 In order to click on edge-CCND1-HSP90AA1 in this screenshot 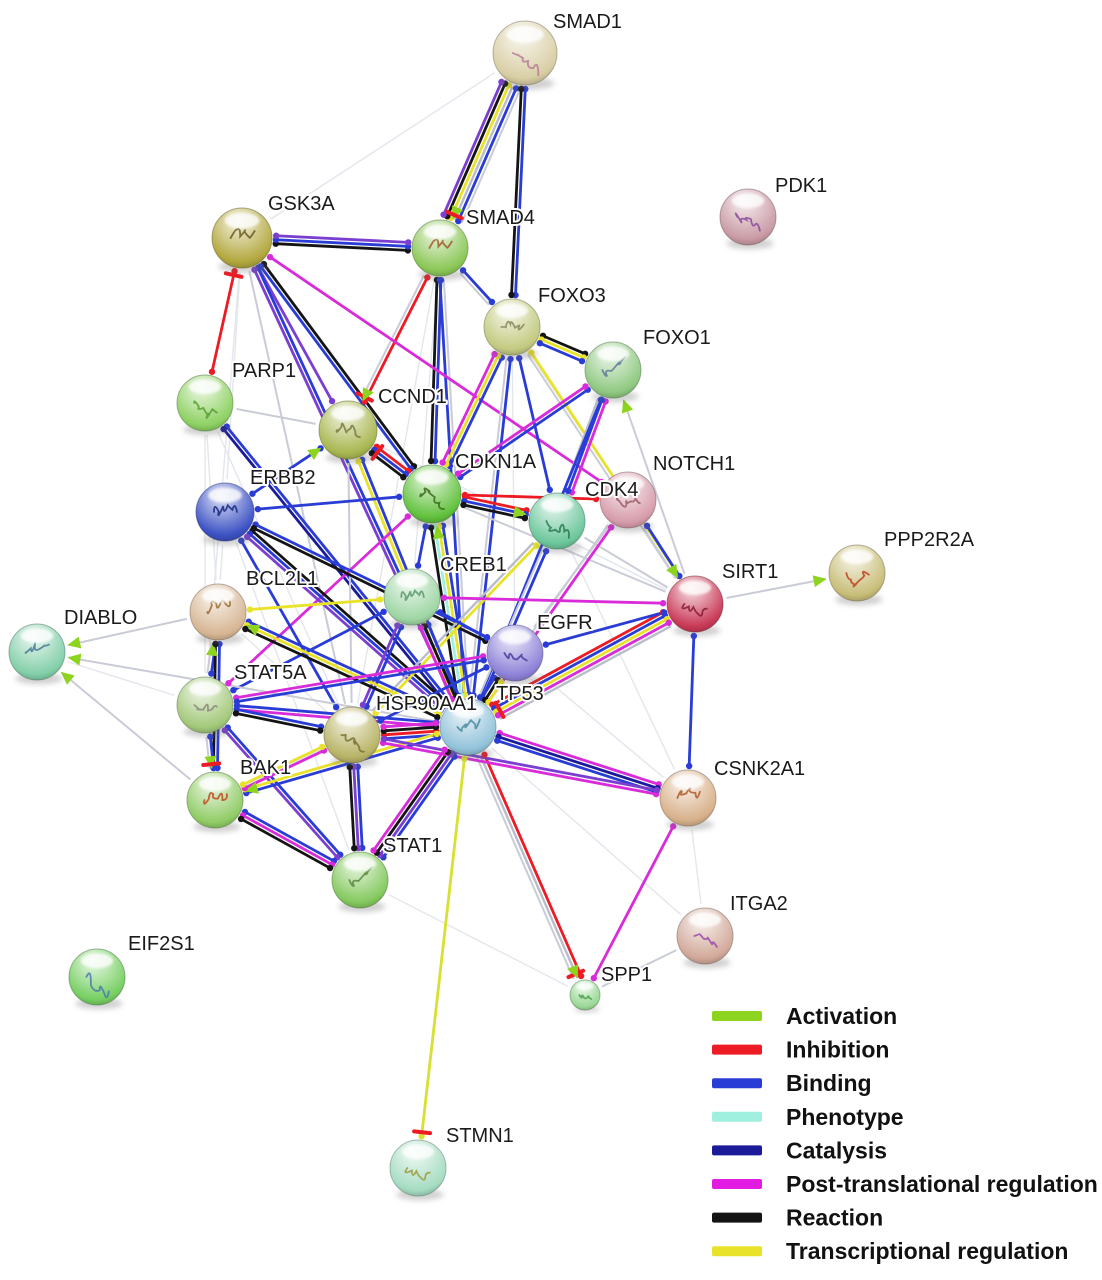, I will do `click(350, 583)`.